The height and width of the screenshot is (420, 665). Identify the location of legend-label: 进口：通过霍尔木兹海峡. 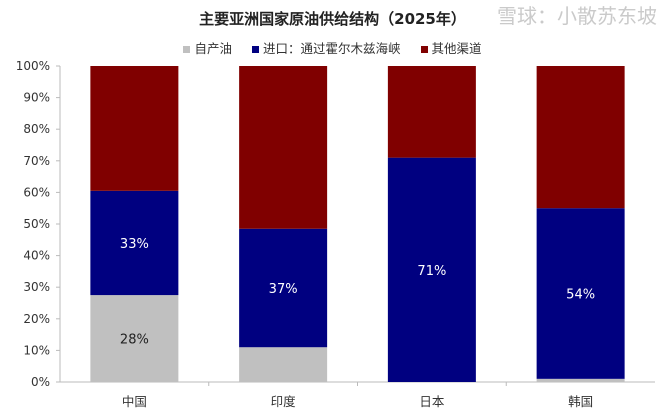
(331, 48).